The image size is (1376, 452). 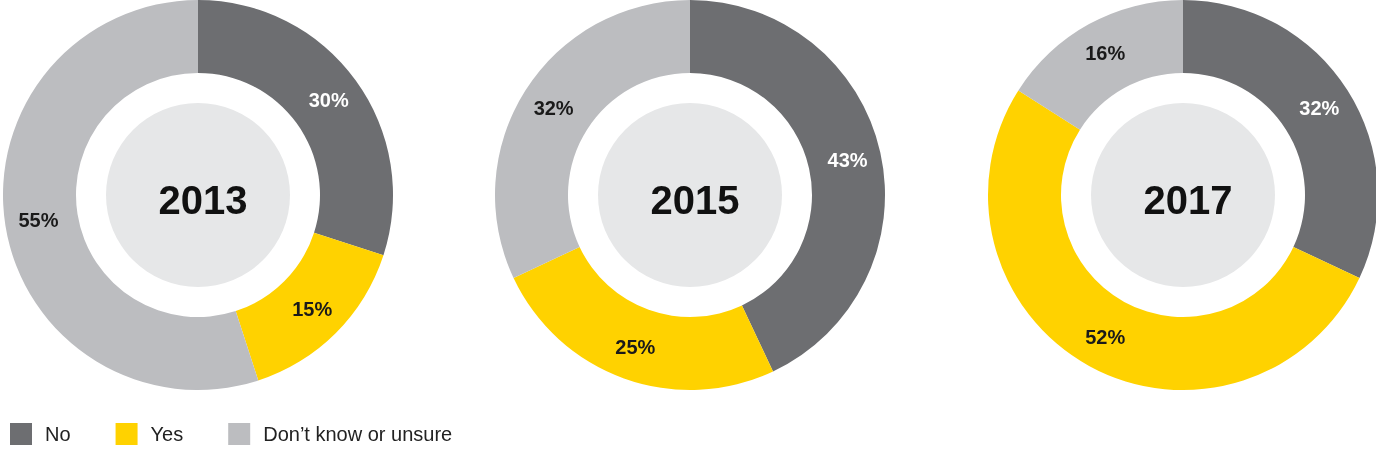 What do you see at coordinates (1105, 336) in the screenshot?
I see `data-label: 52%` at bounding box center [1105, 336].